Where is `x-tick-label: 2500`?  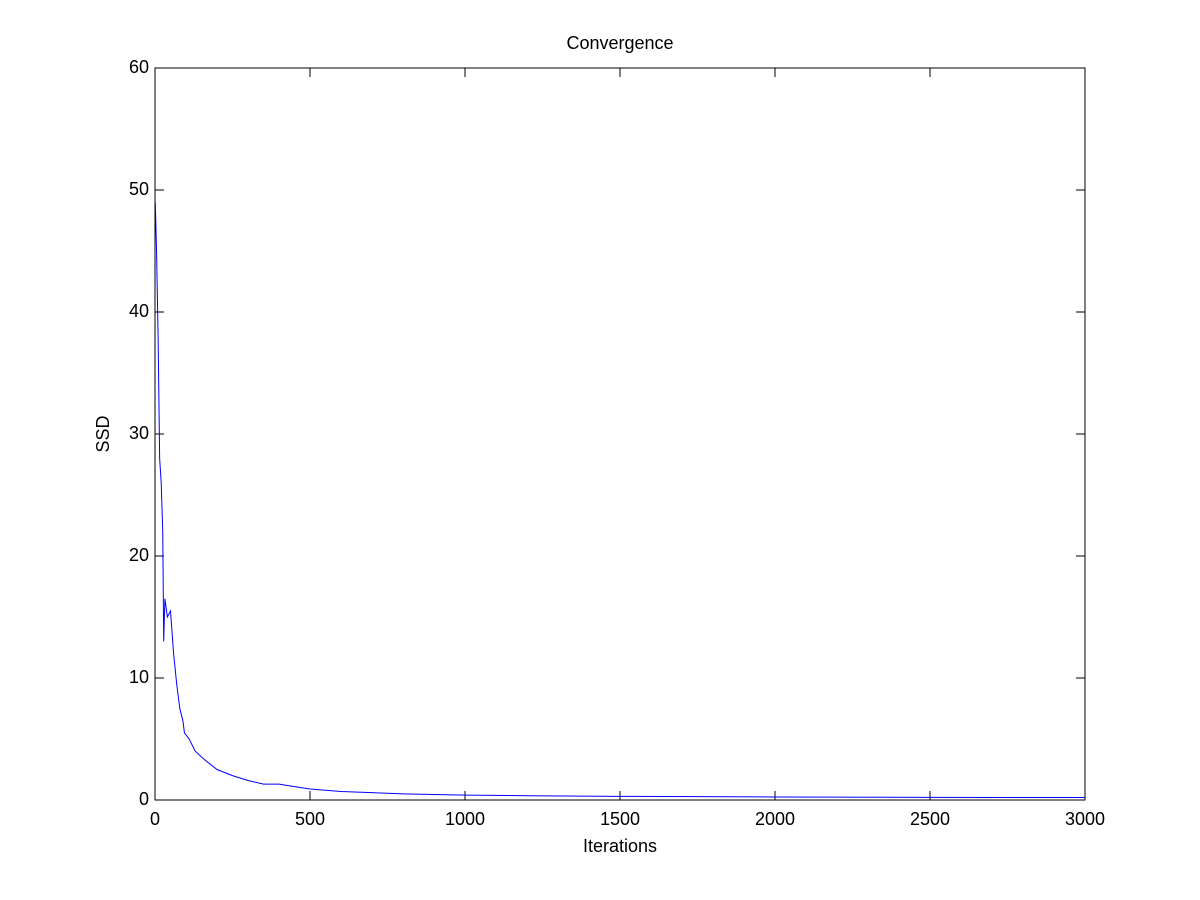 x-tick-label: 2500 is located at coordinates (930, 819).